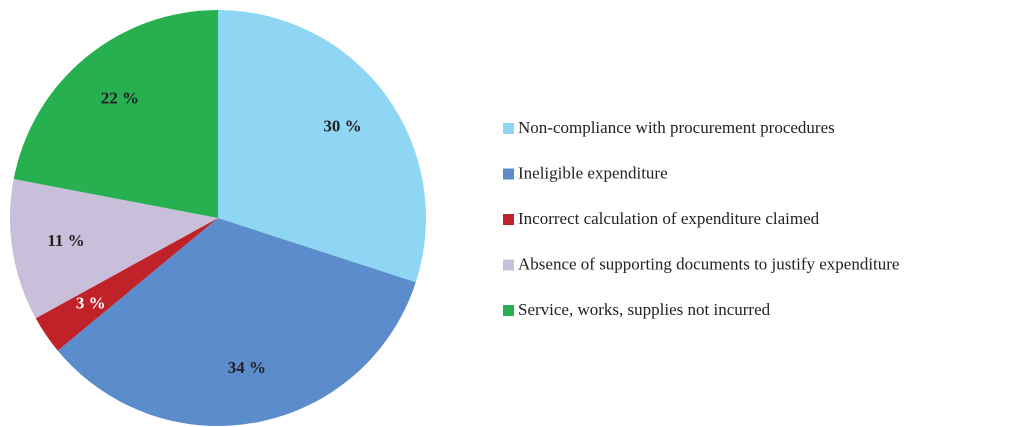  Describe the element at coordinates (65, 240) in the screenshot. I see `value-label: 11 %` at that location.